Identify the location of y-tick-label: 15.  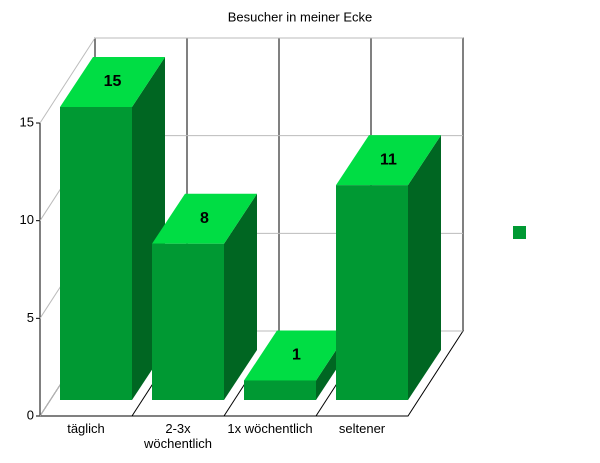
(27, 121).